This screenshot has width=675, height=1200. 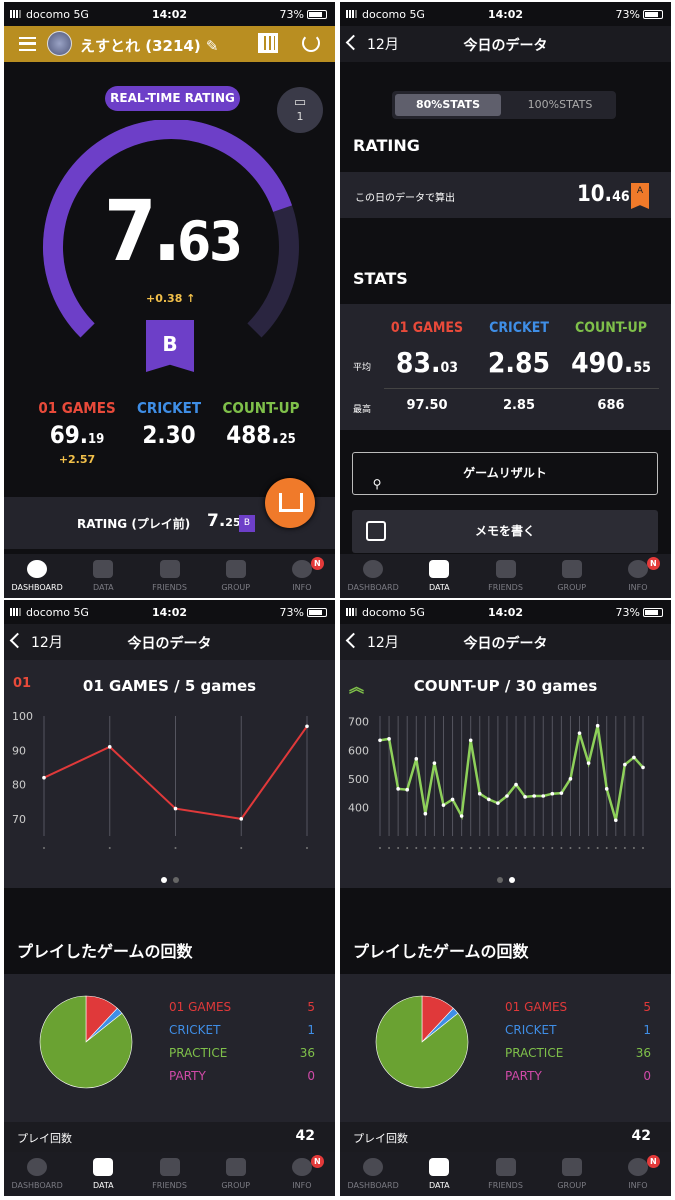 I want to click on user-name-text: えすとれ (3214), so click(x=140, y=46).